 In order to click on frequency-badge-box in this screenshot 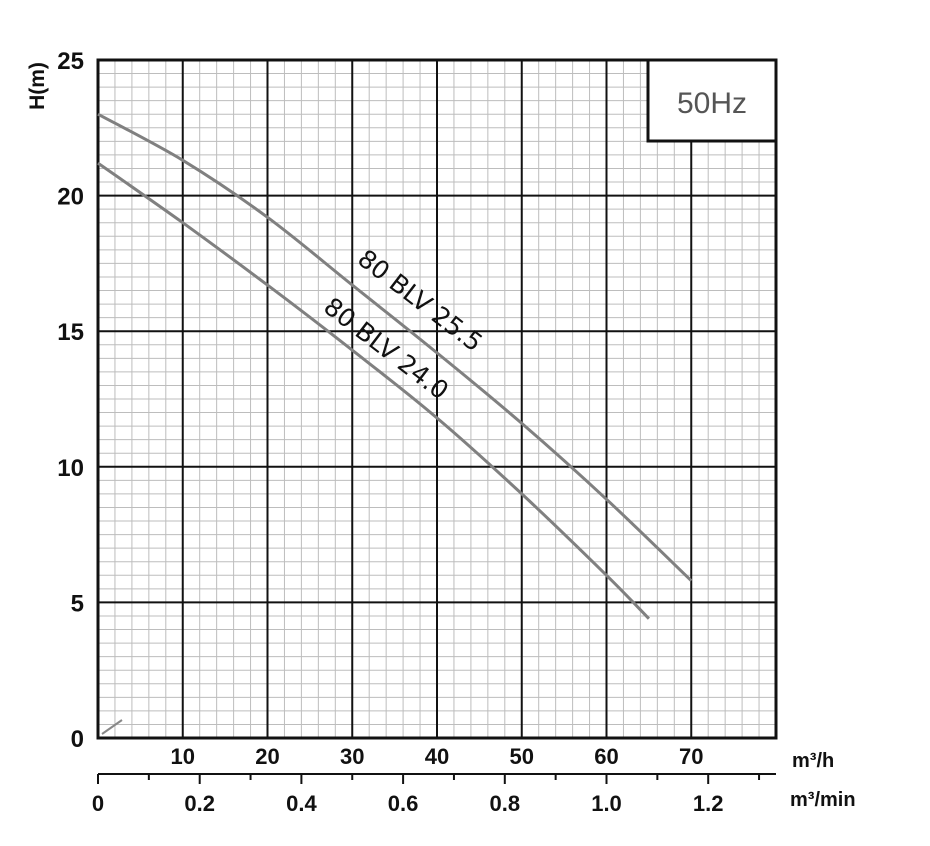, I will do `click(712, 100)`.